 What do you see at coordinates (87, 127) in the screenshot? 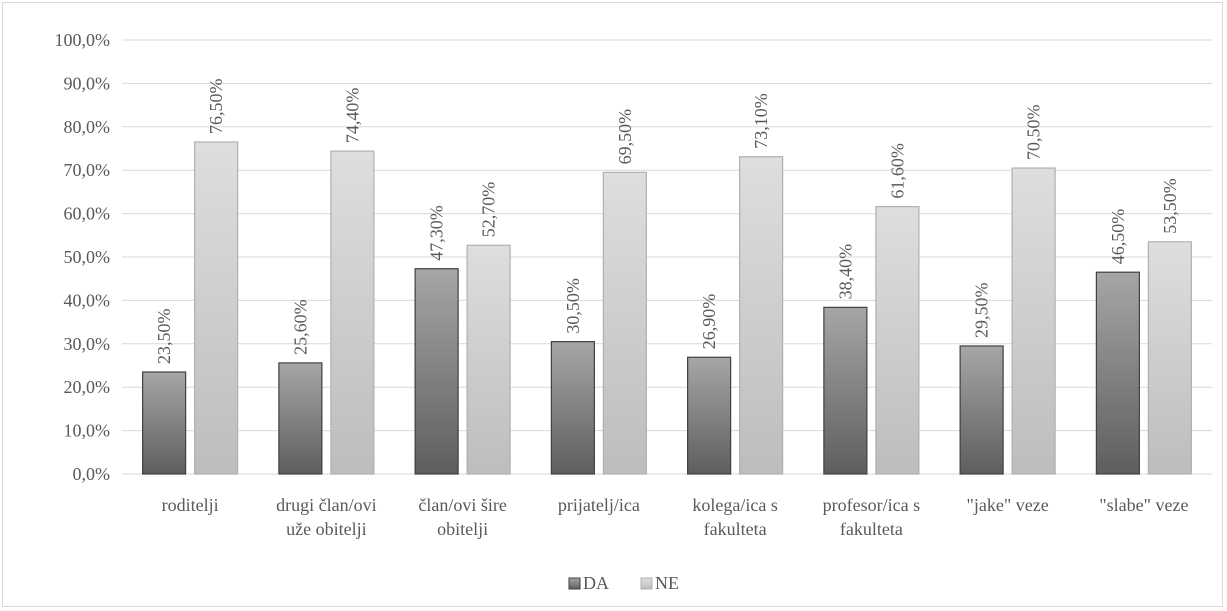
I see `y-tick-label: 80,0%` at bounding box center [87, 127].